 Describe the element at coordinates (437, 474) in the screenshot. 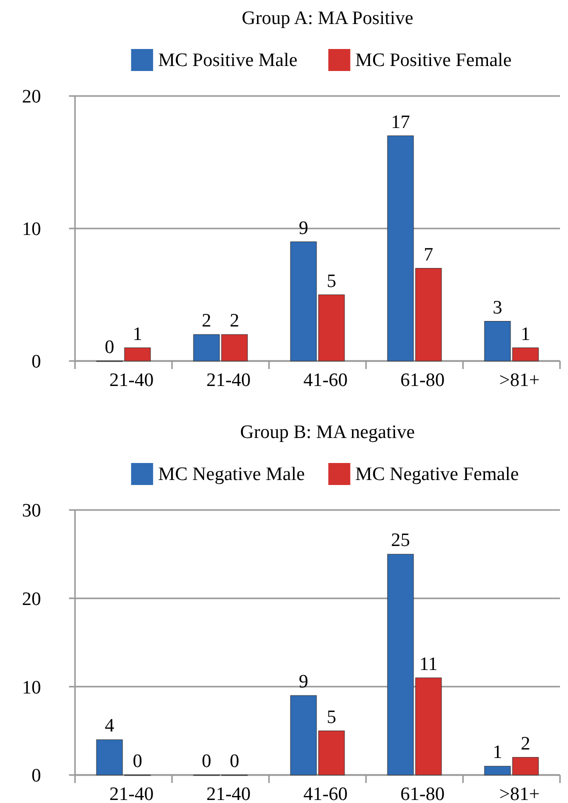

I see `legend-label: MC Negative Female` at that location.